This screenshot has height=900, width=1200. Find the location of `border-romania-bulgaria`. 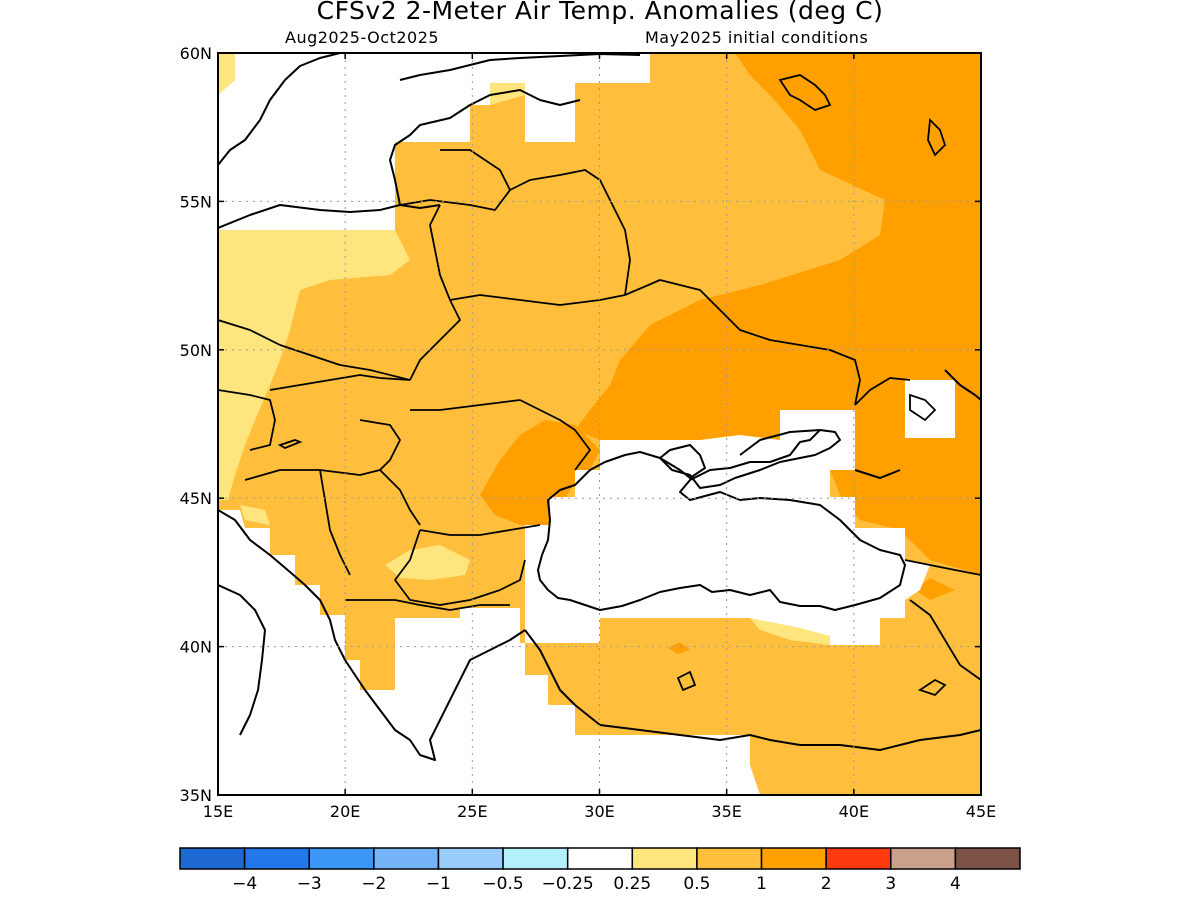

border-romania-bulgaria is located at coordinates (480, 530).